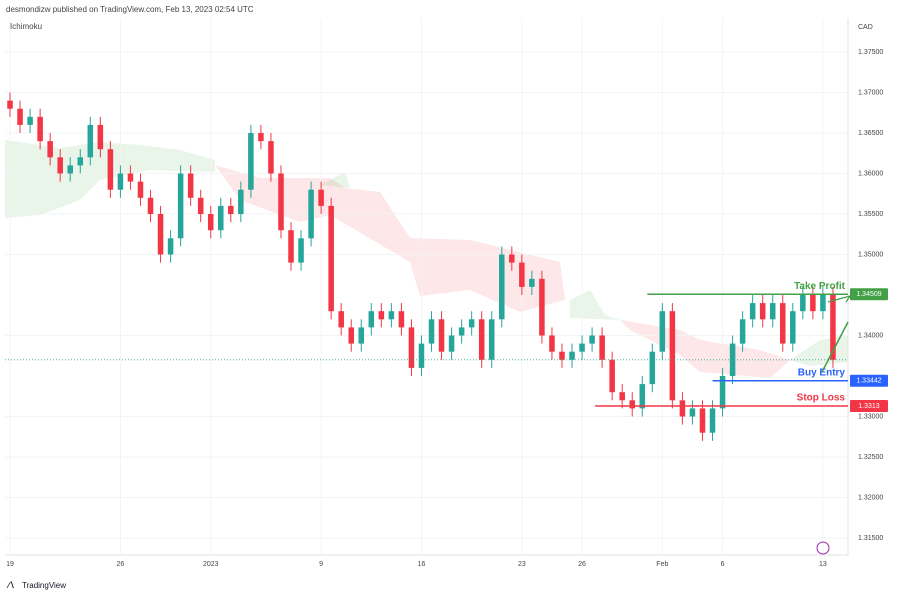 Image resolution: width=900 pixels, height=597 pixels. What do you see at coordinates (870, 416) in the screenshot?
I see `y-tick-label: 1.33000` at bounding box center [870, 416].